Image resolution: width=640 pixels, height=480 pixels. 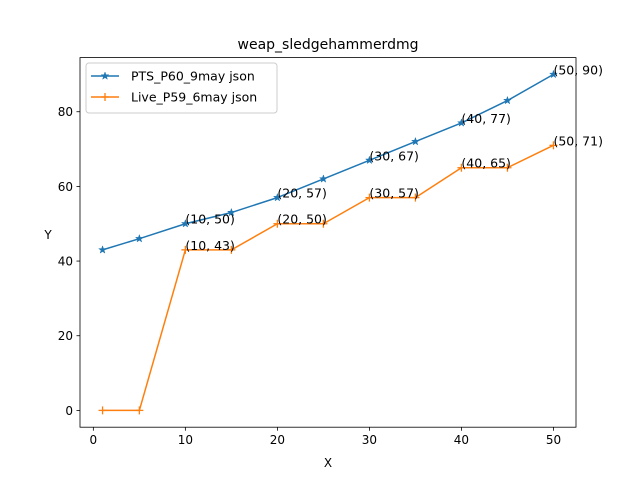 What do you see at coordinates (461, 440) in the screenshot?
I see `x-tick-label: 40` at bounding box center [461, 440].